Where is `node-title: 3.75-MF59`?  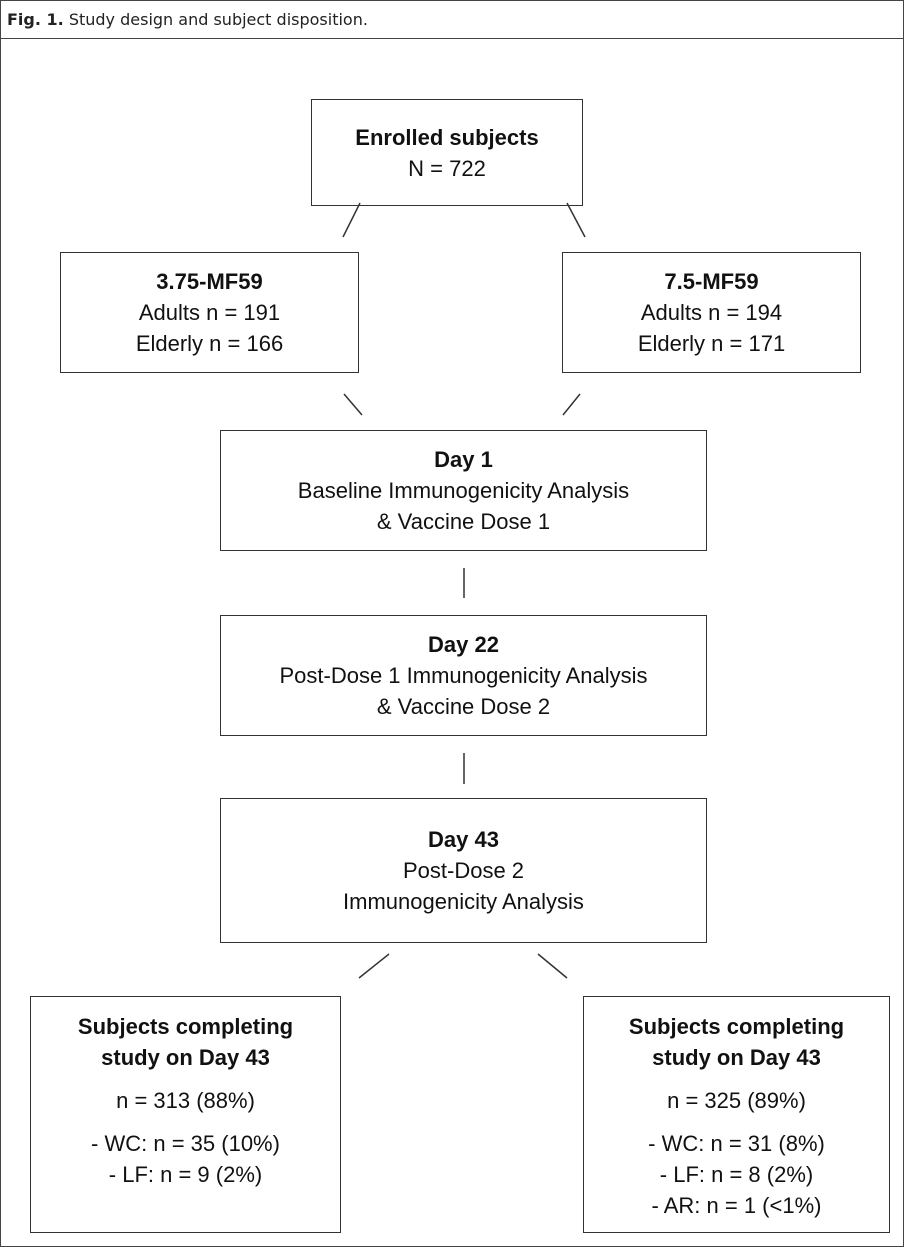
node-title: 3.75-MF59 is located at coordinates (209, 281).